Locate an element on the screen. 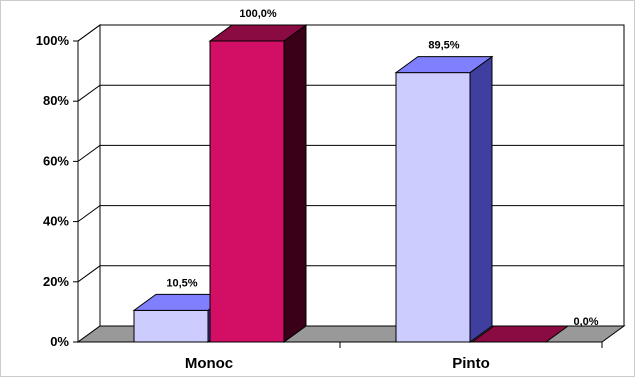 Image resolution: width=635 pixels, height=377 pixels. side-wall is located at coordinates (89, 183).